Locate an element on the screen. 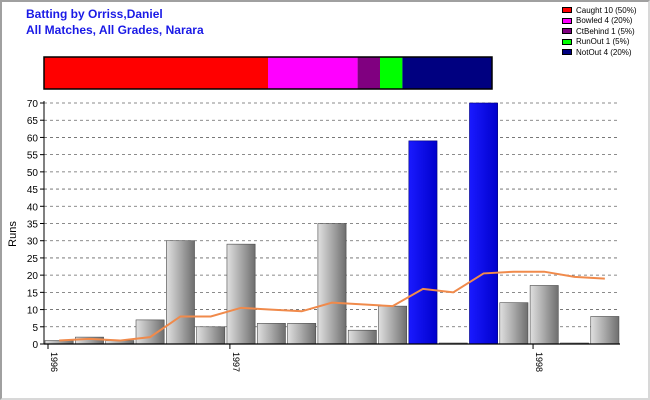 Image resolution: width=650 pixels, height=400 pixels. y-tick-label: 10 is located at coordinates (33, 311).